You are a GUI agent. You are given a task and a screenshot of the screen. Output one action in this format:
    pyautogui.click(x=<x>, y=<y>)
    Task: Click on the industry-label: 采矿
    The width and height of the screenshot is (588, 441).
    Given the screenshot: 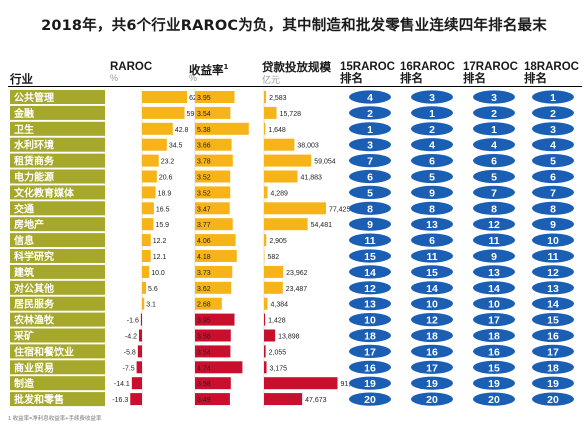 What is the action you would take?
    pyautogui.click(x=23, y=336)
    